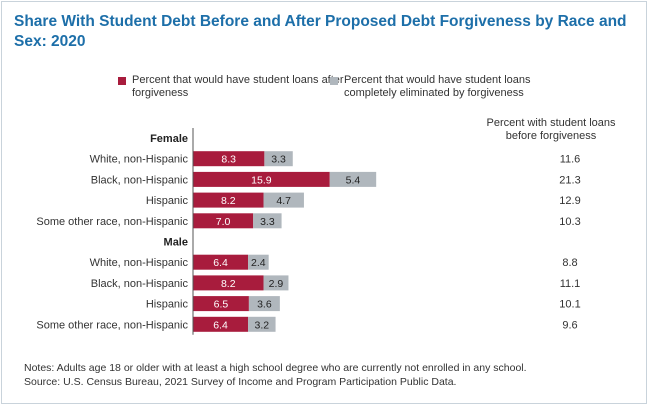 Image resolution: width=650 pixels, height=407 pixels. Describe the element at coordinates (569, 201) in the screenshot. I see `data-label-before: 12.9` at that location.